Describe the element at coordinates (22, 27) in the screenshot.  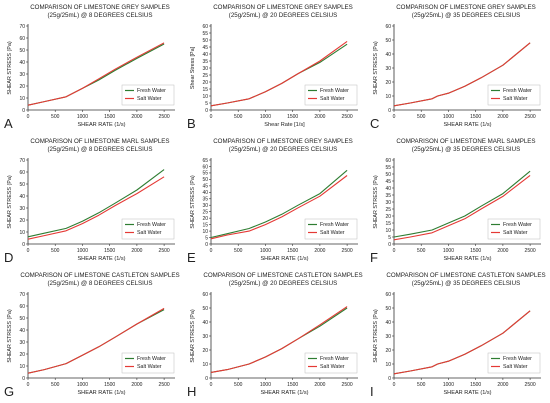
I see `y-tick-label: 70` at that location.